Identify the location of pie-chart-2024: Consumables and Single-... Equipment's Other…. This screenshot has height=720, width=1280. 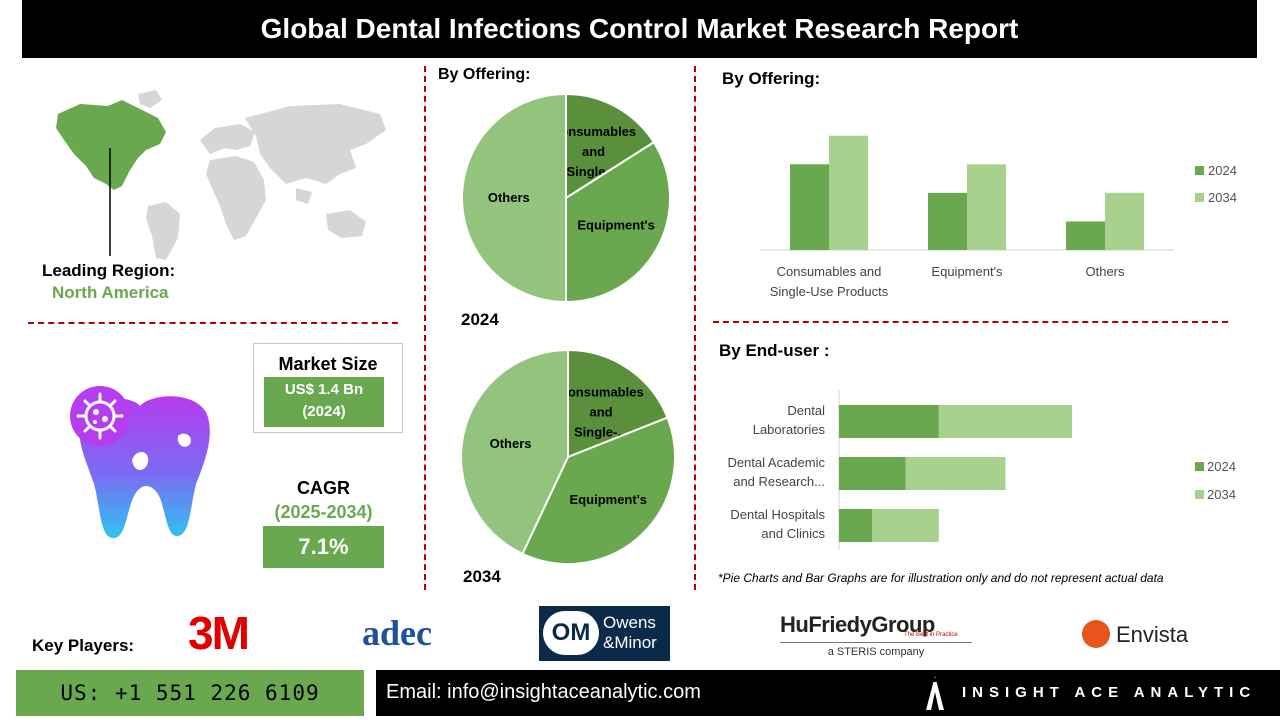
(566, 198).